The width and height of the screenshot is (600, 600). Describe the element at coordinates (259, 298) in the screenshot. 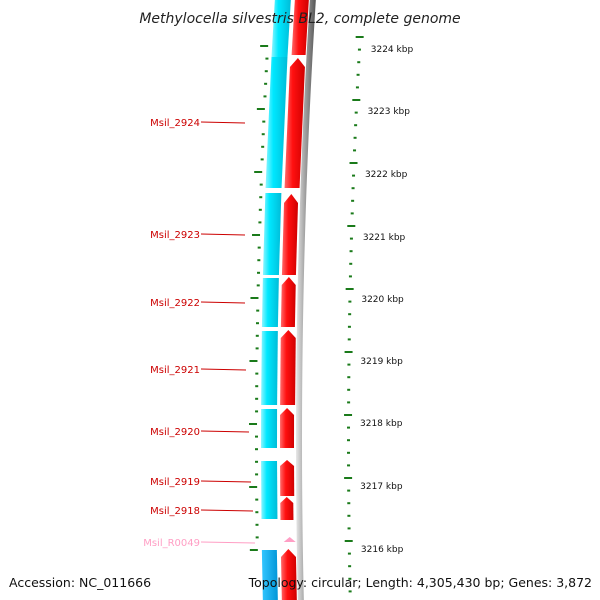

I see `inner-tick-track` at that location.